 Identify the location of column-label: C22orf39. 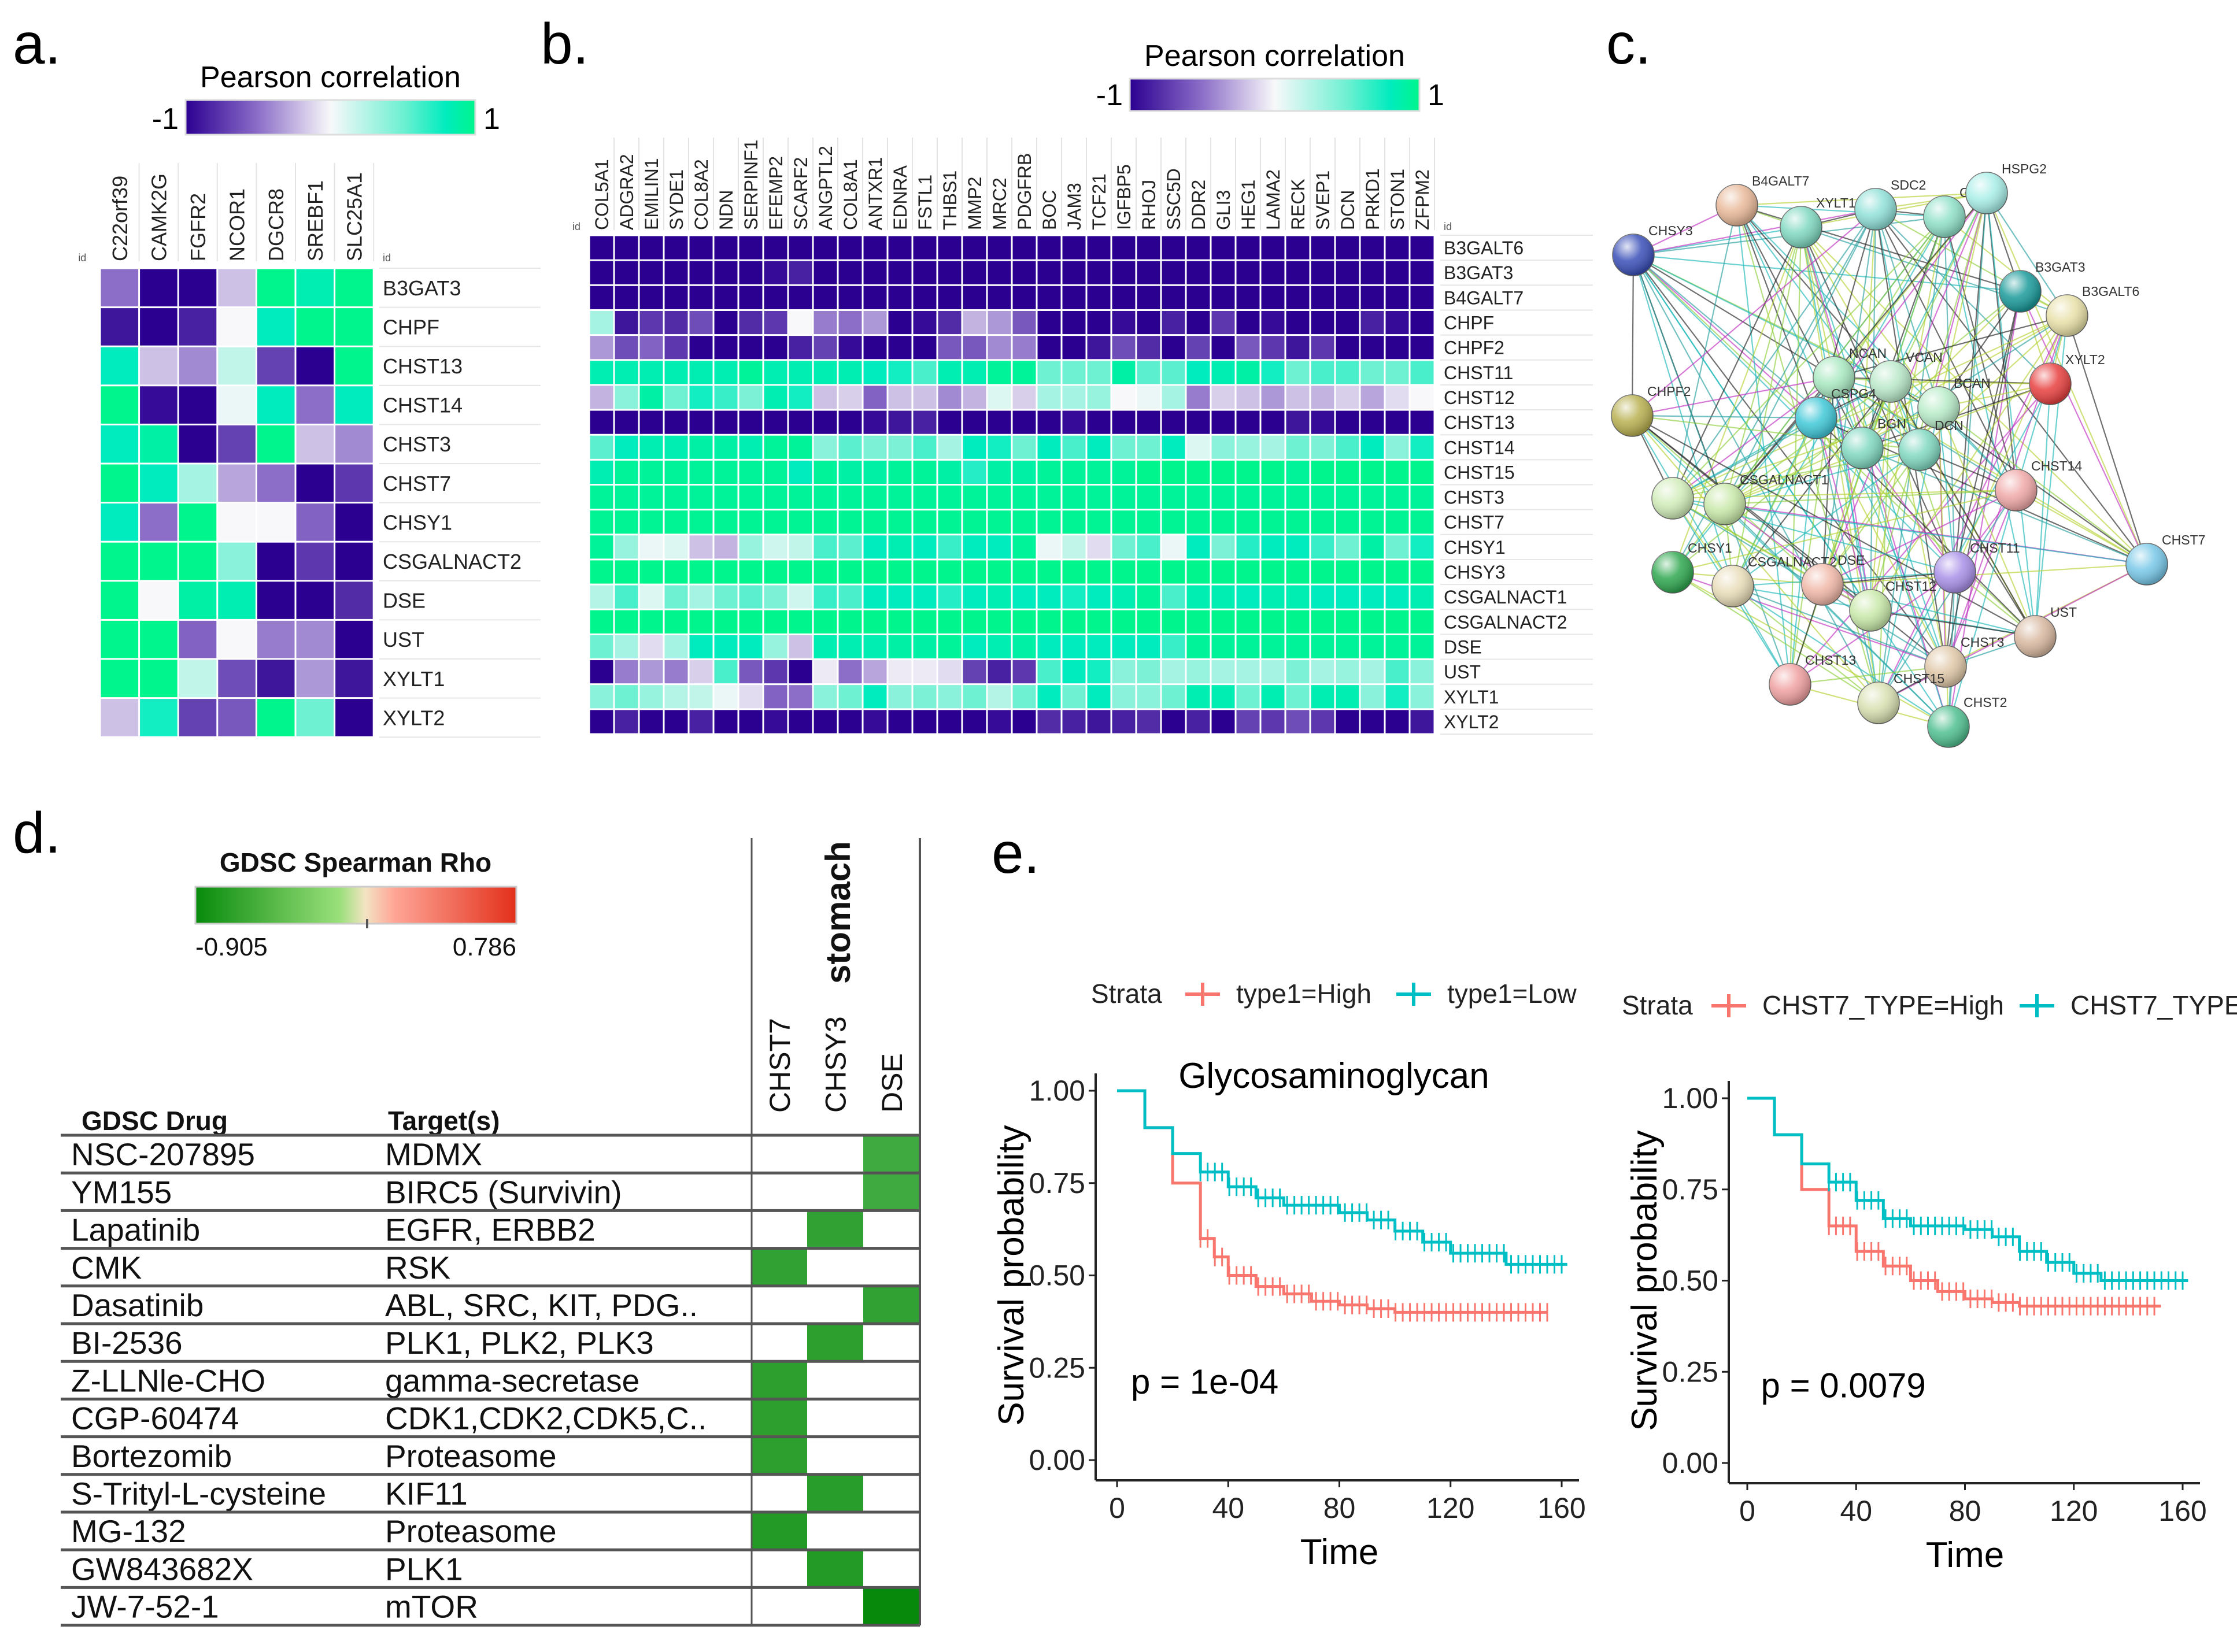
(120, 218).